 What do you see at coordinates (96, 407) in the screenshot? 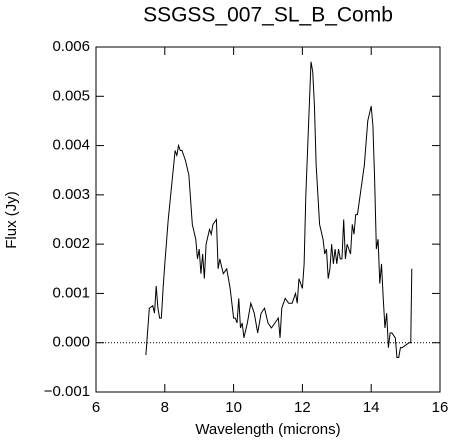
I see `x-tick-label: 6` at bounding box center [96, 407].